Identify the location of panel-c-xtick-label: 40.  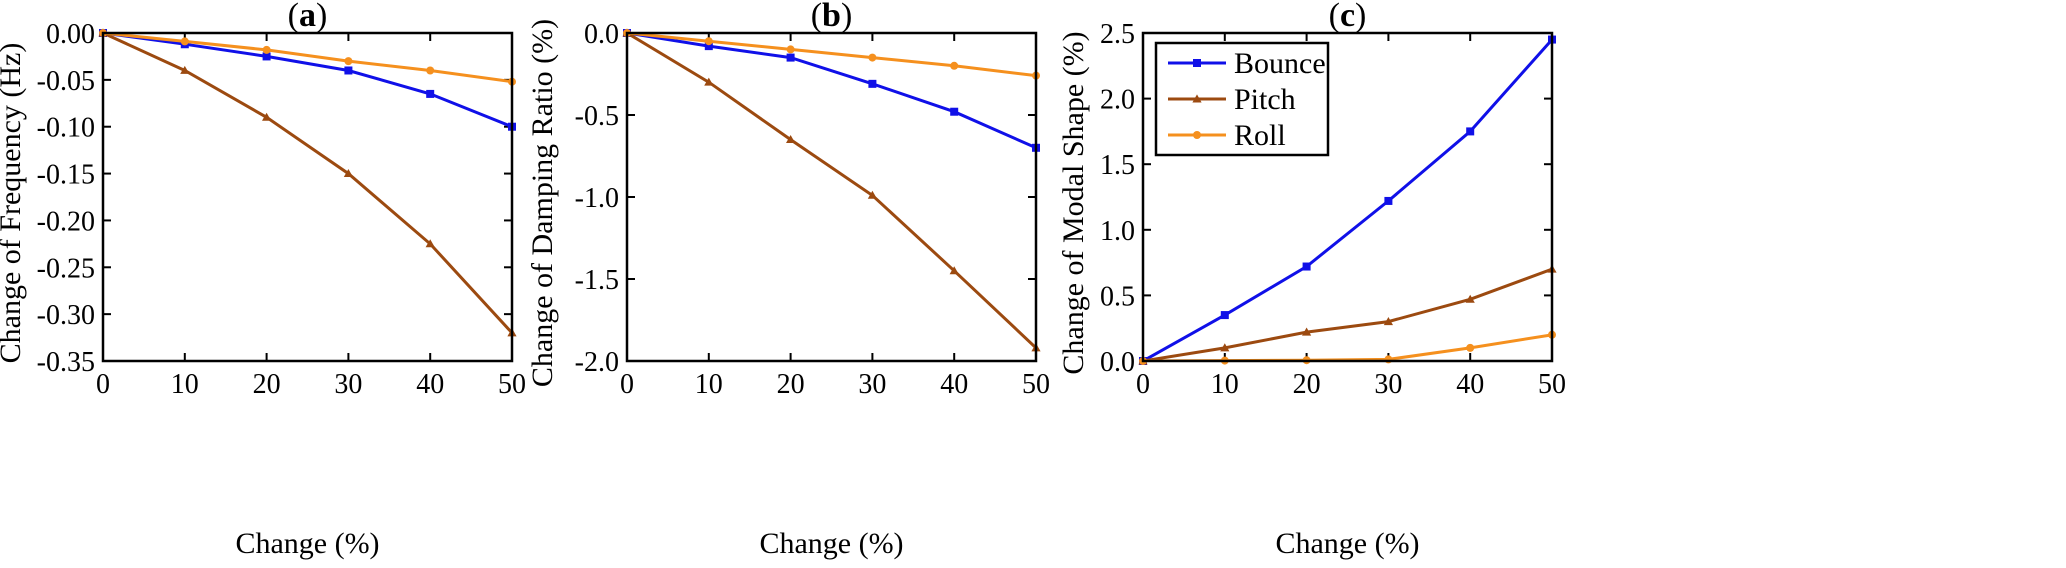
(1470, 384).